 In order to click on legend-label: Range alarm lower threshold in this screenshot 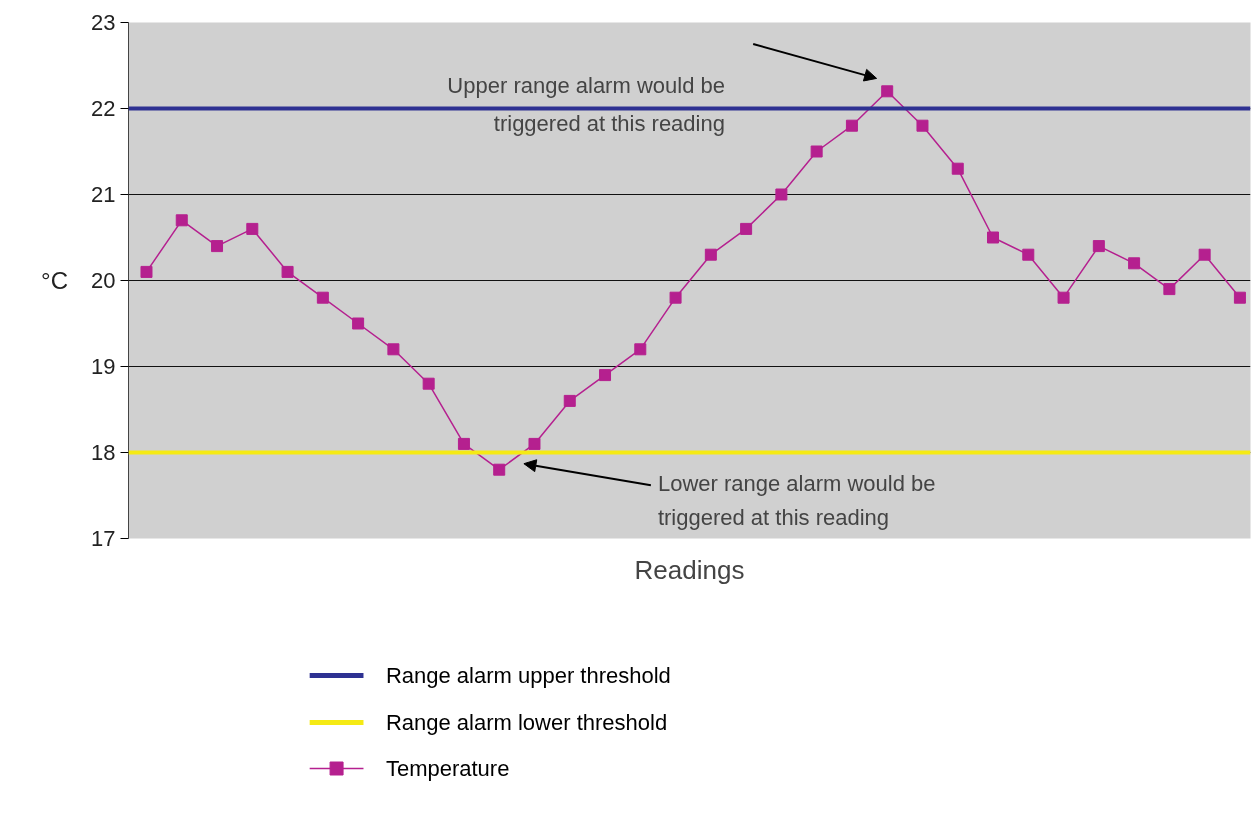, I will do `click(526, 722)`.